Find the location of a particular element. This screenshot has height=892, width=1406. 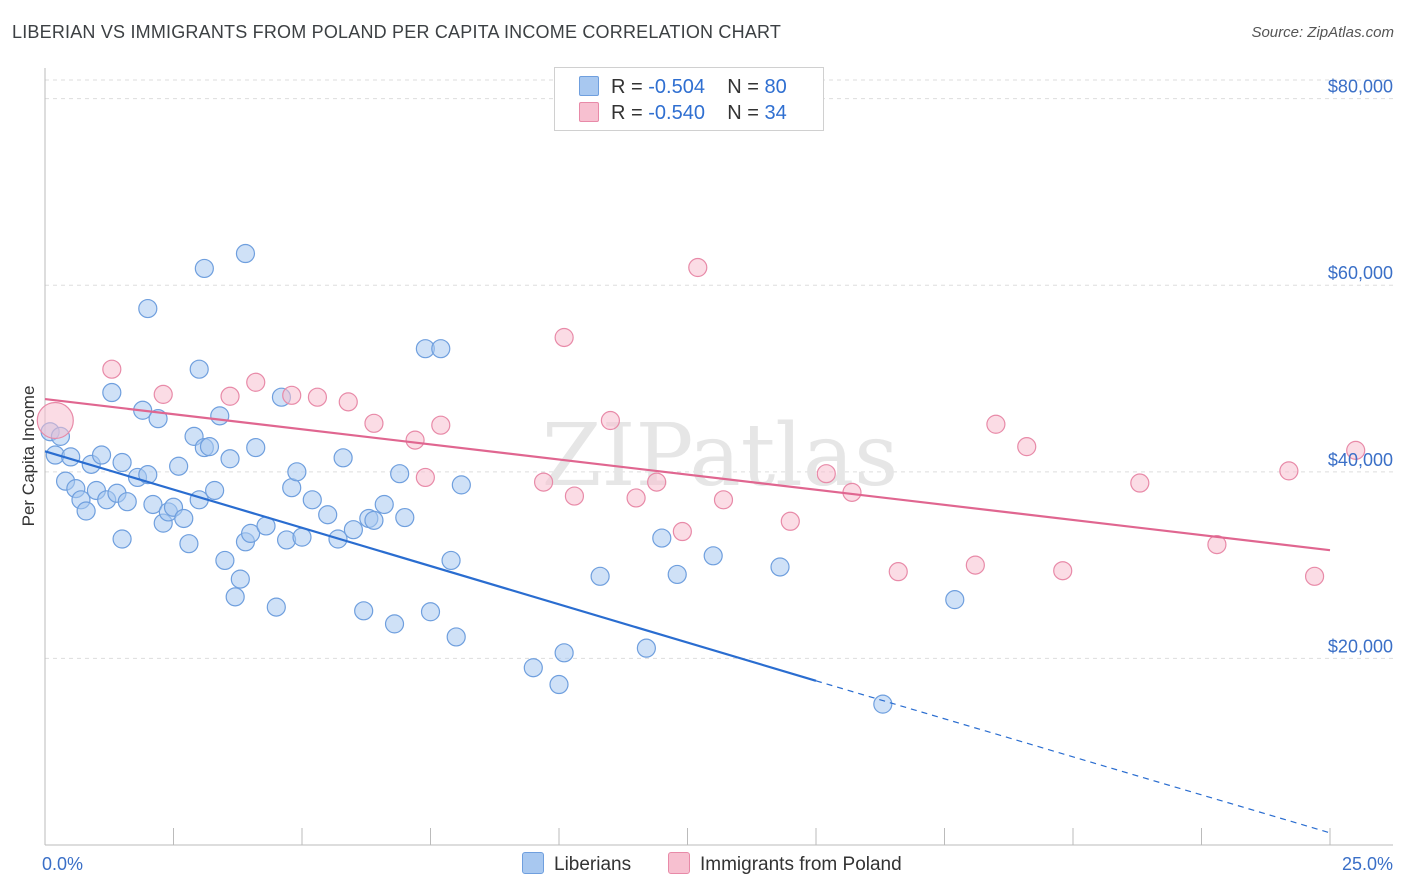

trend-line-liberians is located at coordinates (430, 566).